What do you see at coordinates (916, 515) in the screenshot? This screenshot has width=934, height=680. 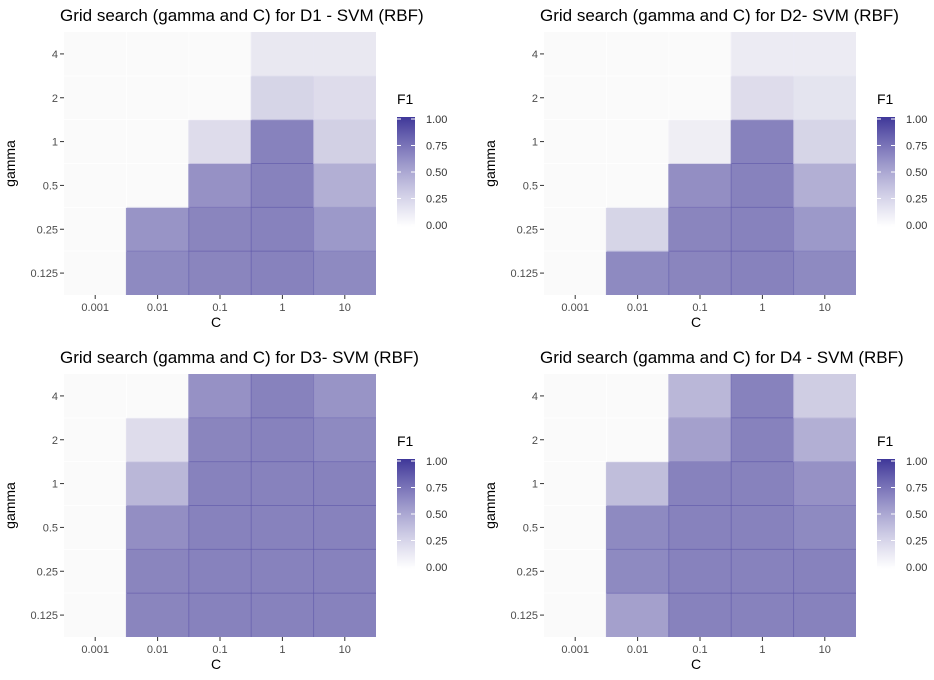 I see `legend-tick-label: 0.50` at bounding box center [916, 515].